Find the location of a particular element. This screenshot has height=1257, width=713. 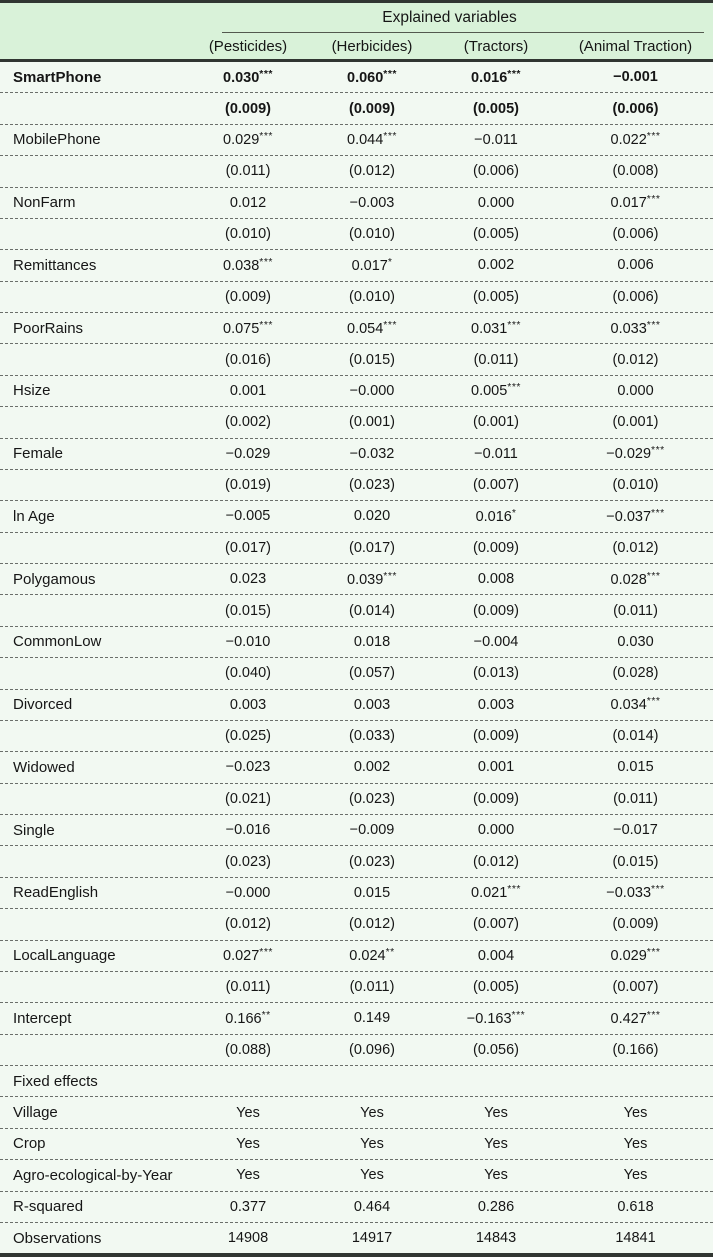

value-cell: 0.464 is located at coordinates (372, 1206).